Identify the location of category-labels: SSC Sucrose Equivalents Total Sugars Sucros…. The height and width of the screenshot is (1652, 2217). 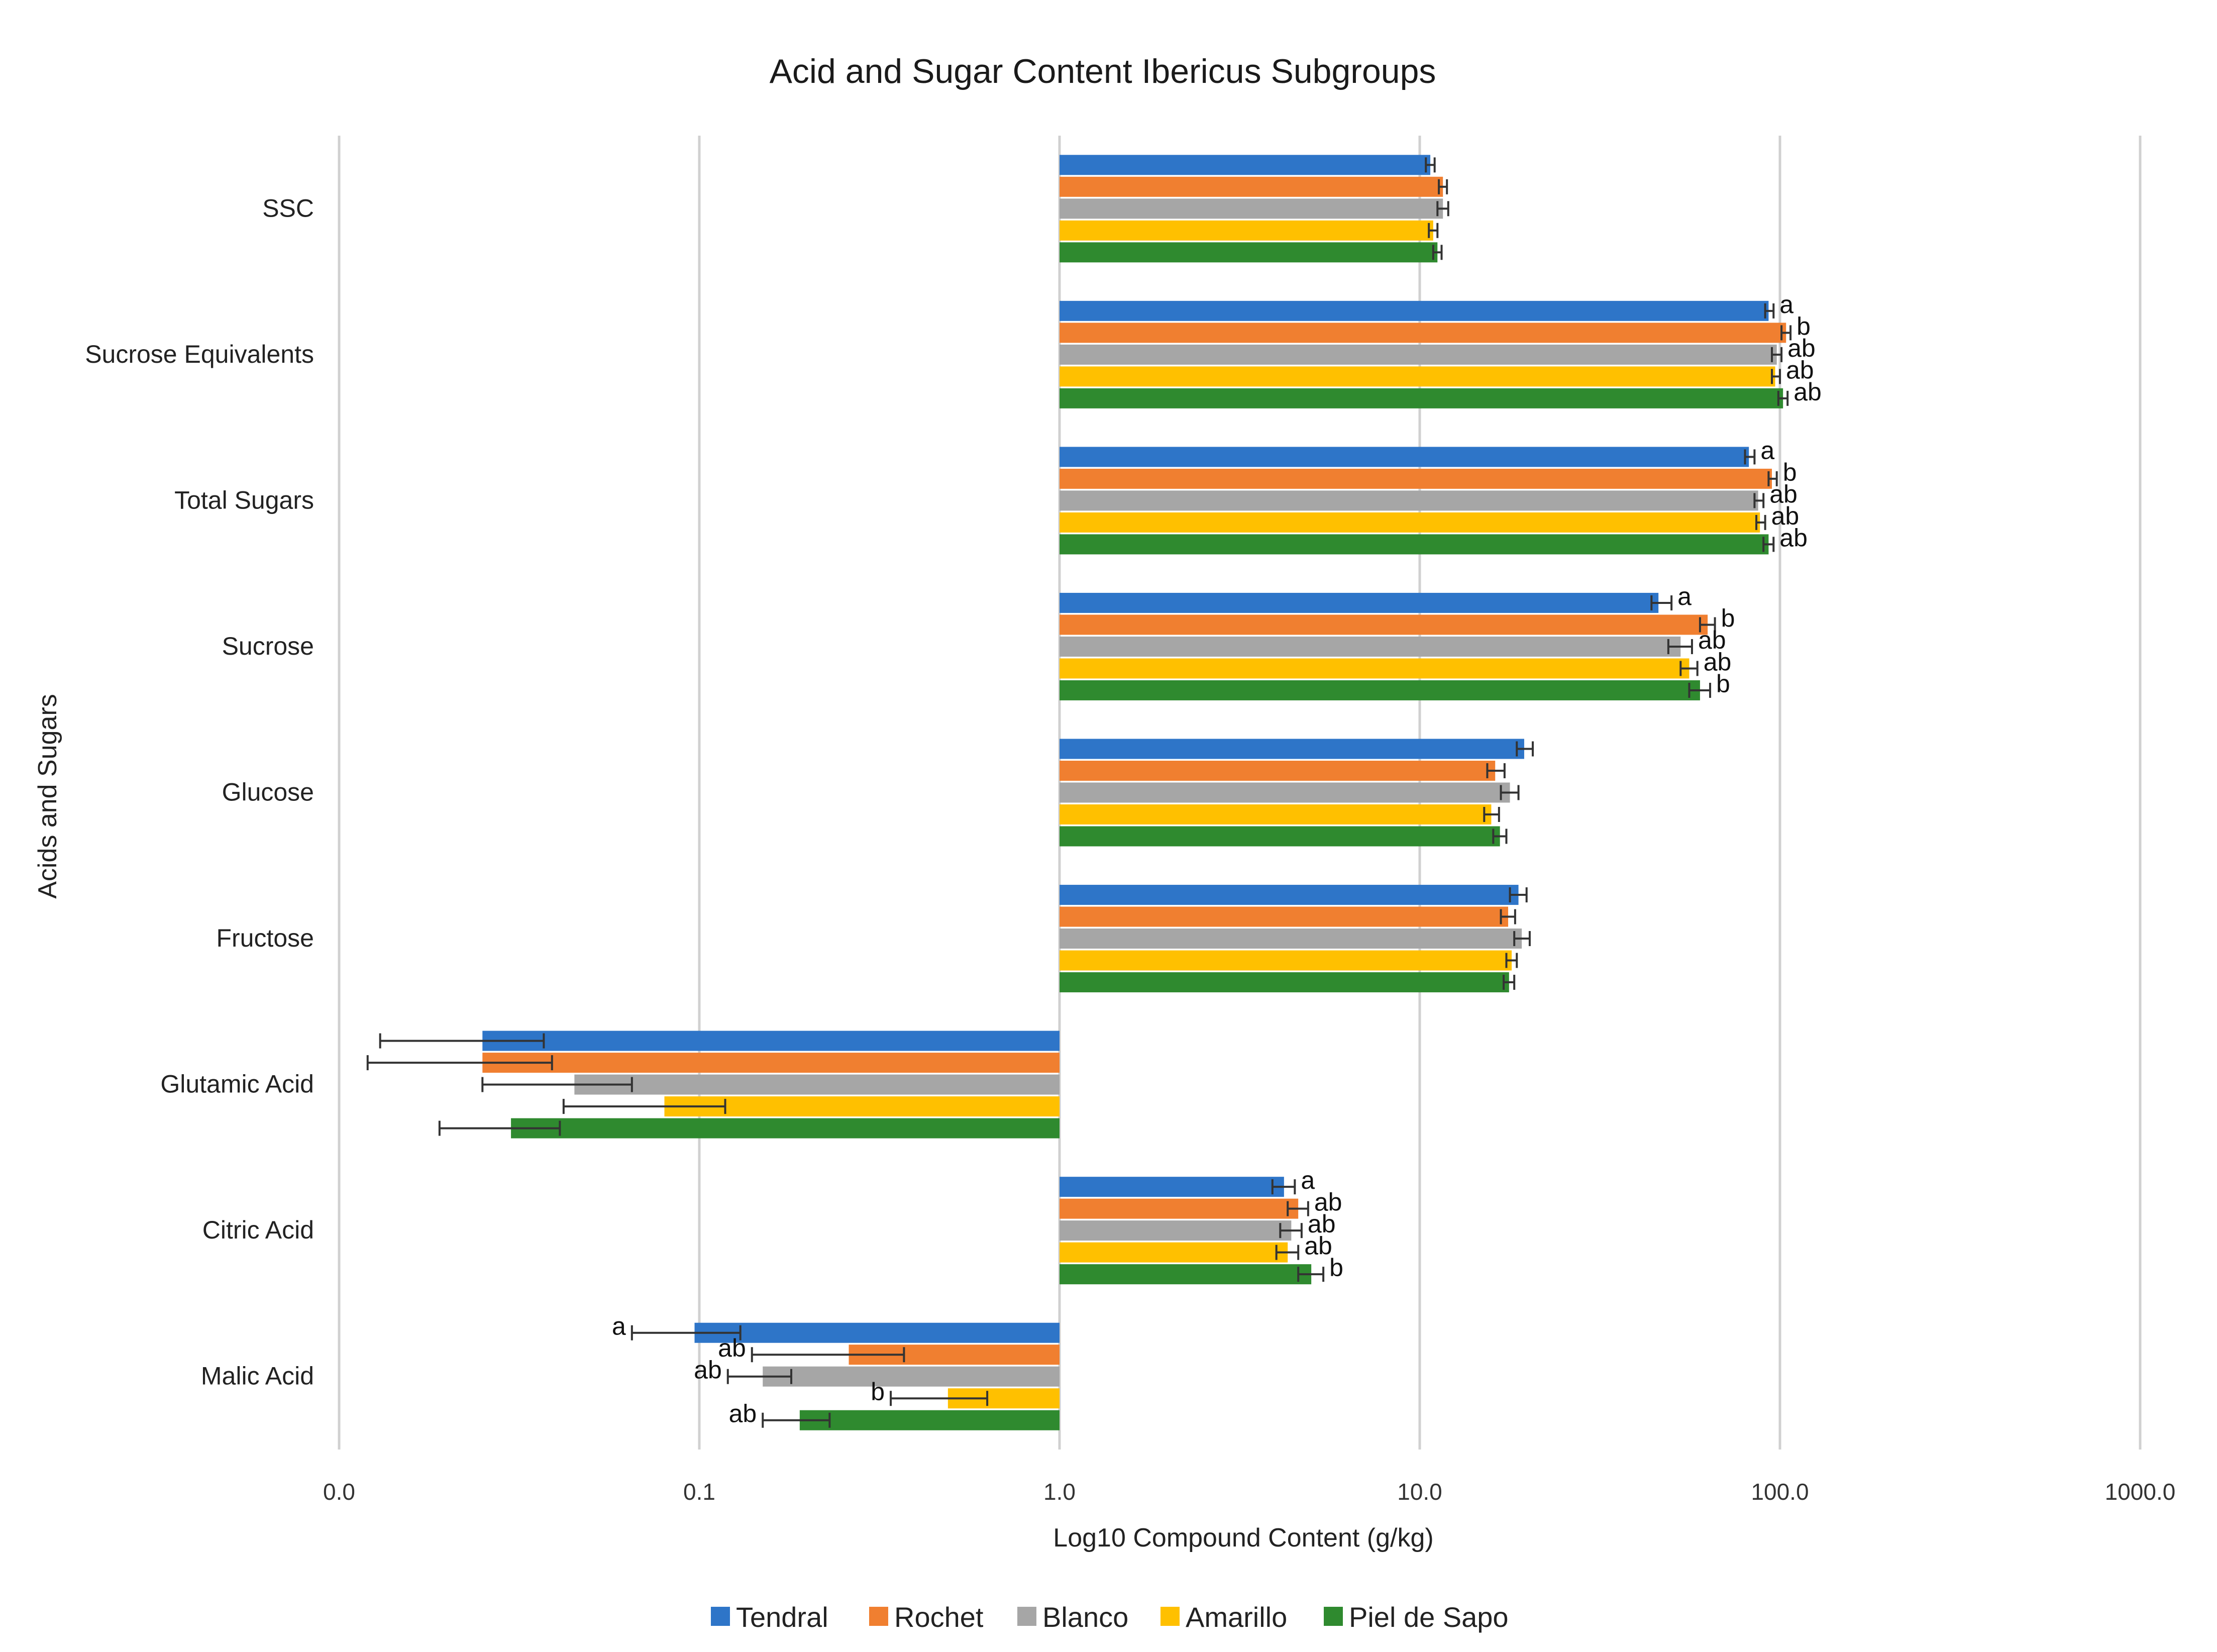
(199, 792).